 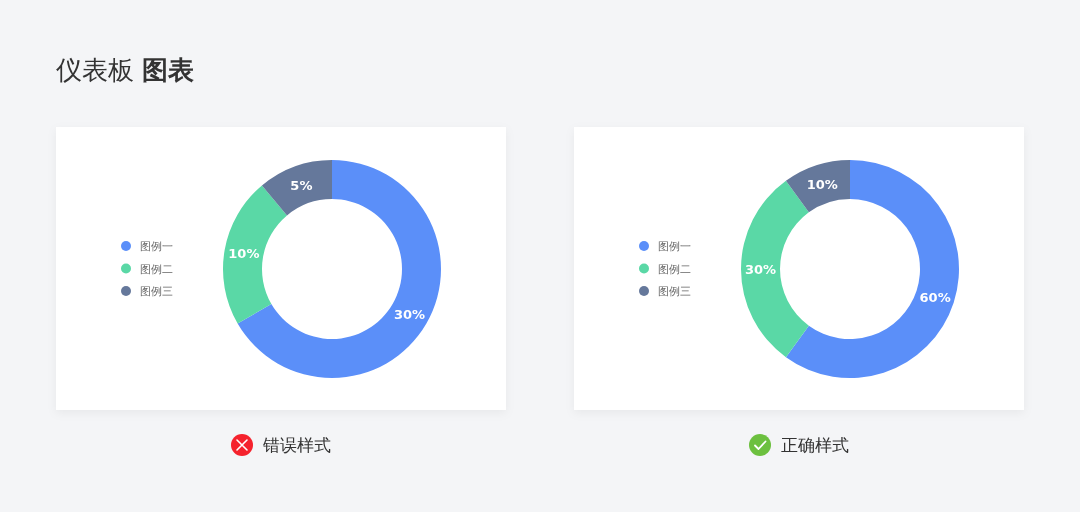 What do you see at coordinates (301, 185) in the screenshot?
I see `data-label: 5%` at bounding box center [301, 185].